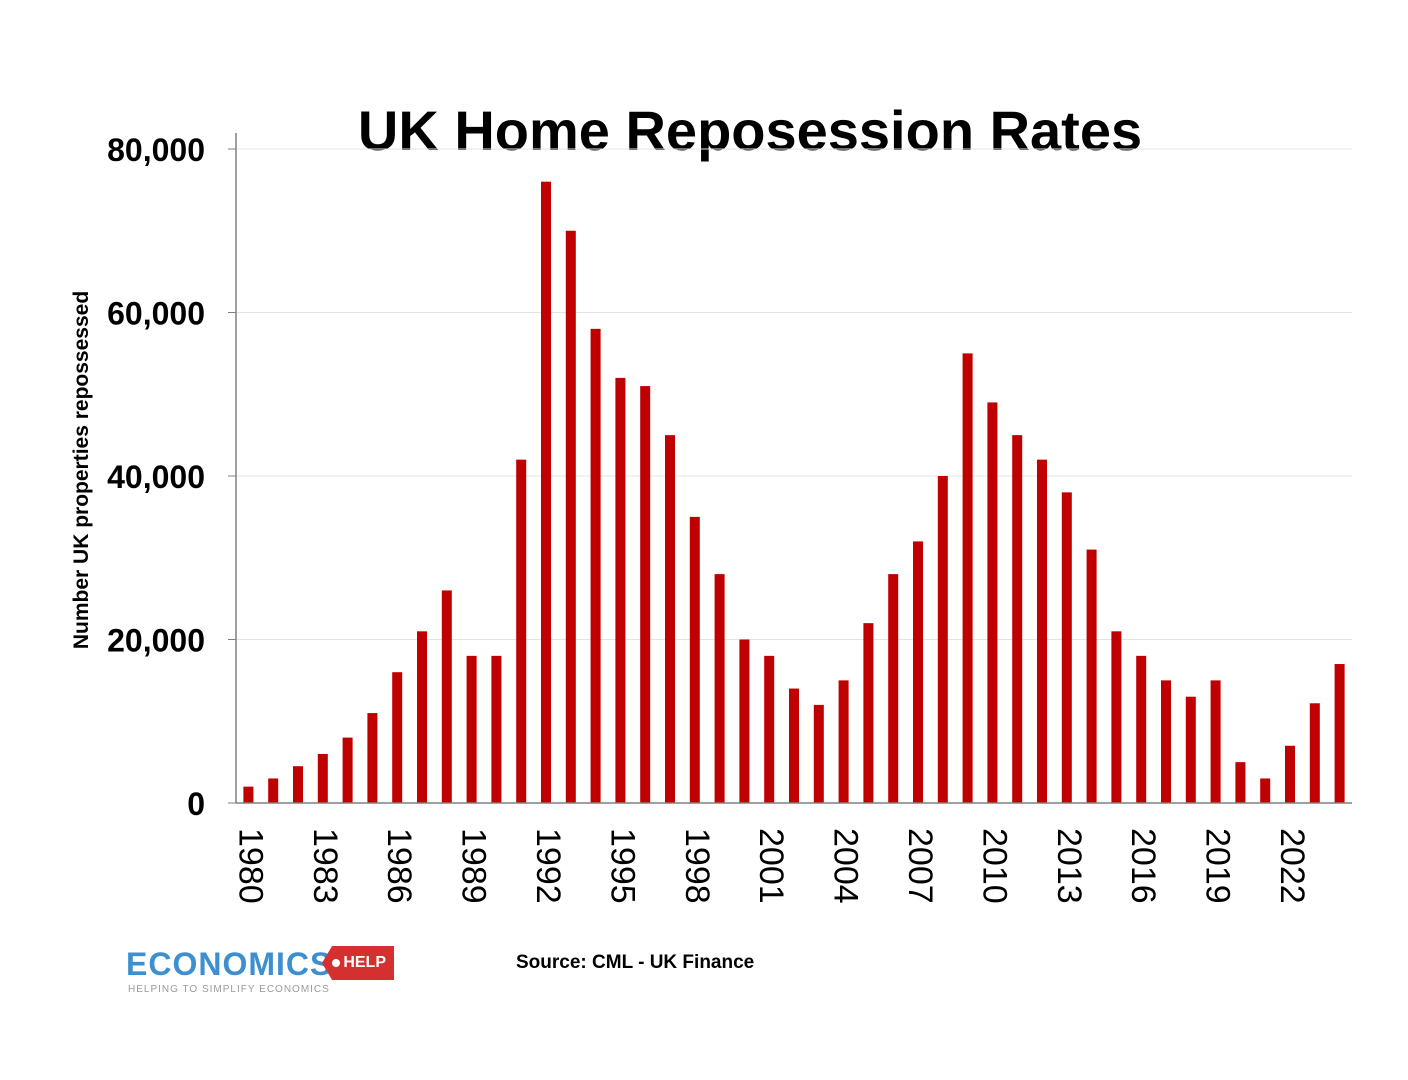 The height and width of the screenshot is (1080, 1408). I want to click on bar-2020, so click(1240, 782).